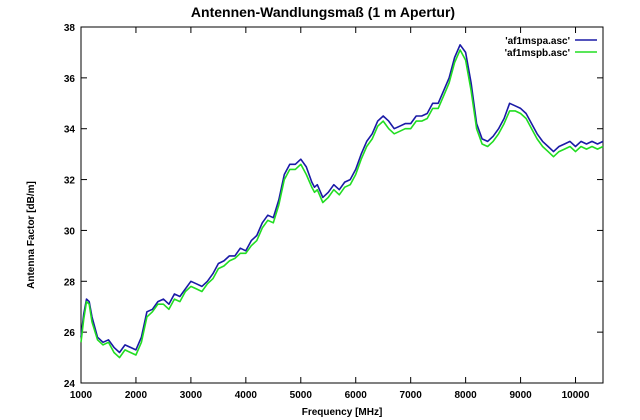  What do you see at coordinates (191, 395) in the screenshot?
I see `x-tick-label: 3000` at bounding box center [191, 395].